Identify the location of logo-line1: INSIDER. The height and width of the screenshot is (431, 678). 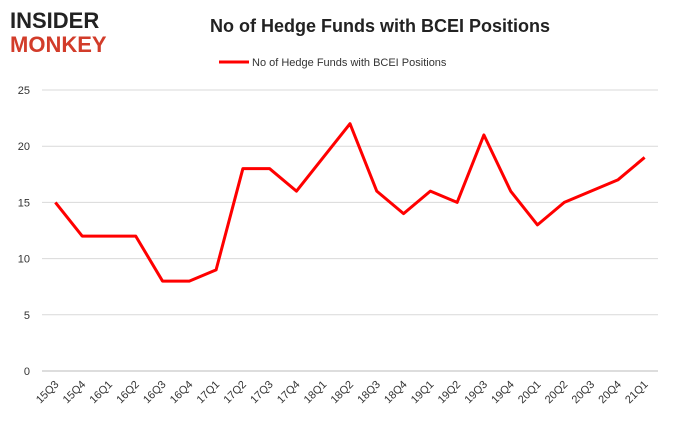
(54, 20).